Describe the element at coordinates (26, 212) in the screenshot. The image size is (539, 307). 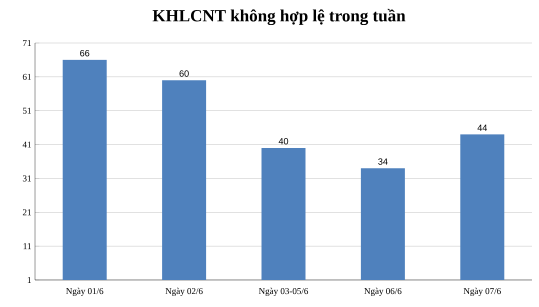
I see `y-tick-label: 21` at that location.